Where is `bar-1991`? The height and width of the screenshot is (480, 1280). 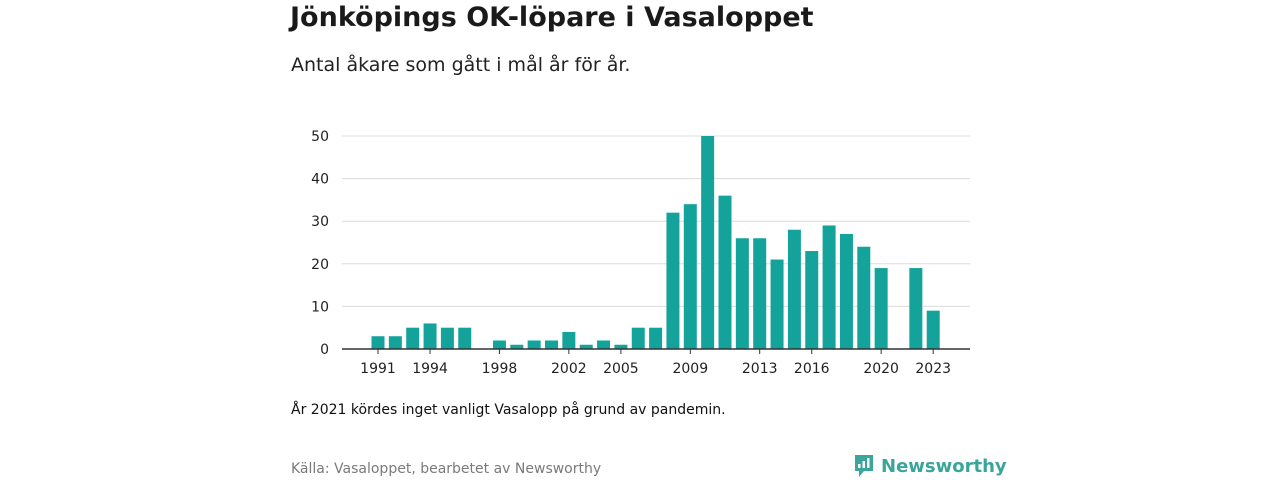
bar-1991 is located at coordinates (378, 342).